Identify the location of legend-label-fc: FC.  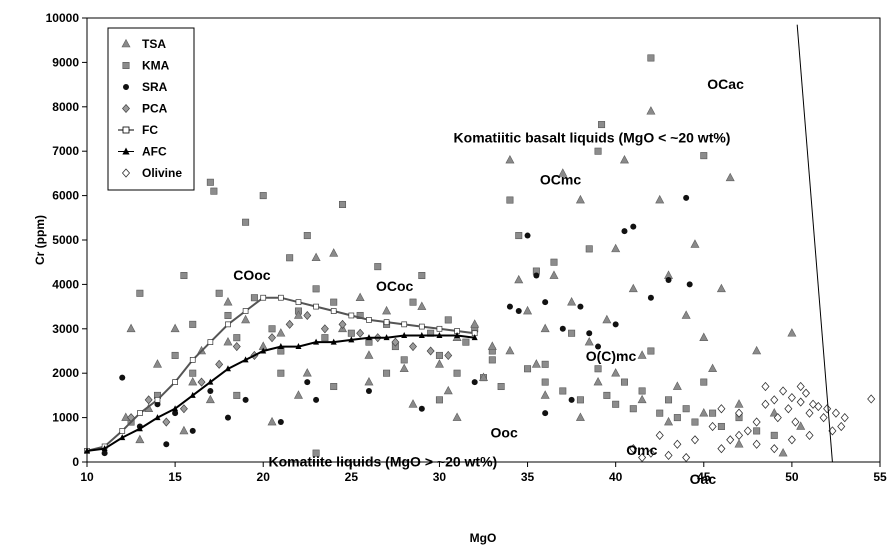
(150, 130).